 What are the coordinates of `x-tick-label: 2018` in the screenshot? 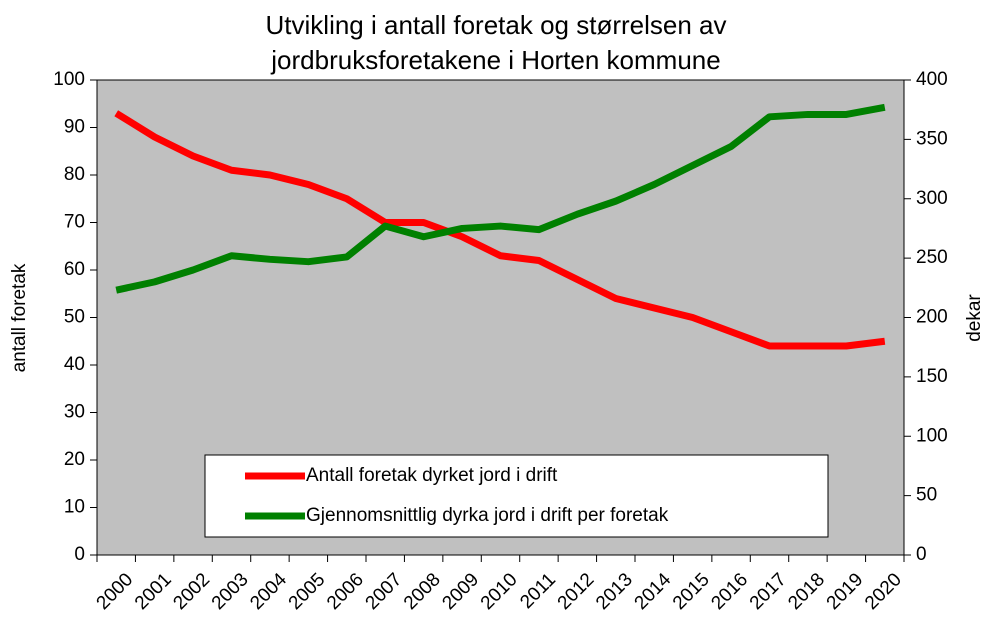 It's located at (806, 591).